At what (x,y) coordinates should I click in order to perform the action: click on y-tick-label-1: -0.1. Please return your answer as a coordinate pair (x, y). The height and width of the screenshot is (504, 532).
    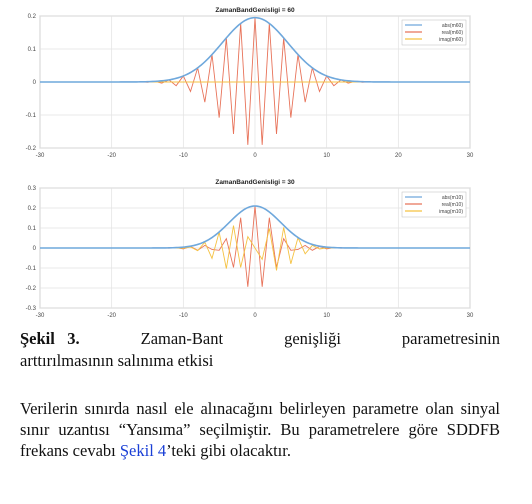
    Looking at the image, I should click on (31, 116).